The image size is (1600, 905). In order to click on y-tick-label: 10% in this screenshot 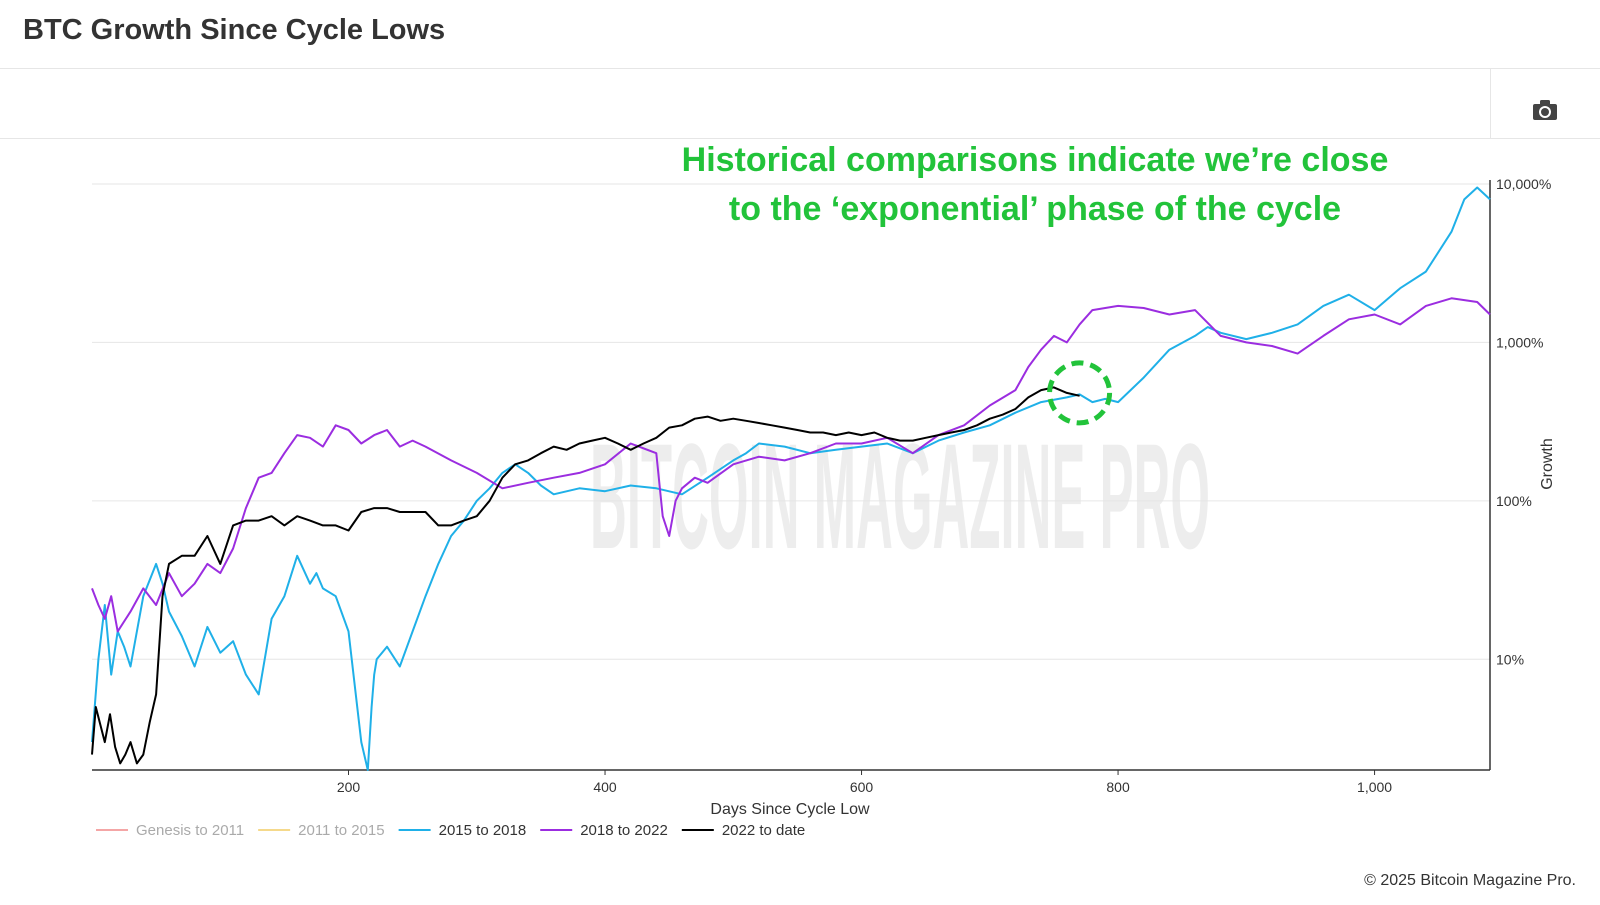, I will do `click(1510, 659)`.